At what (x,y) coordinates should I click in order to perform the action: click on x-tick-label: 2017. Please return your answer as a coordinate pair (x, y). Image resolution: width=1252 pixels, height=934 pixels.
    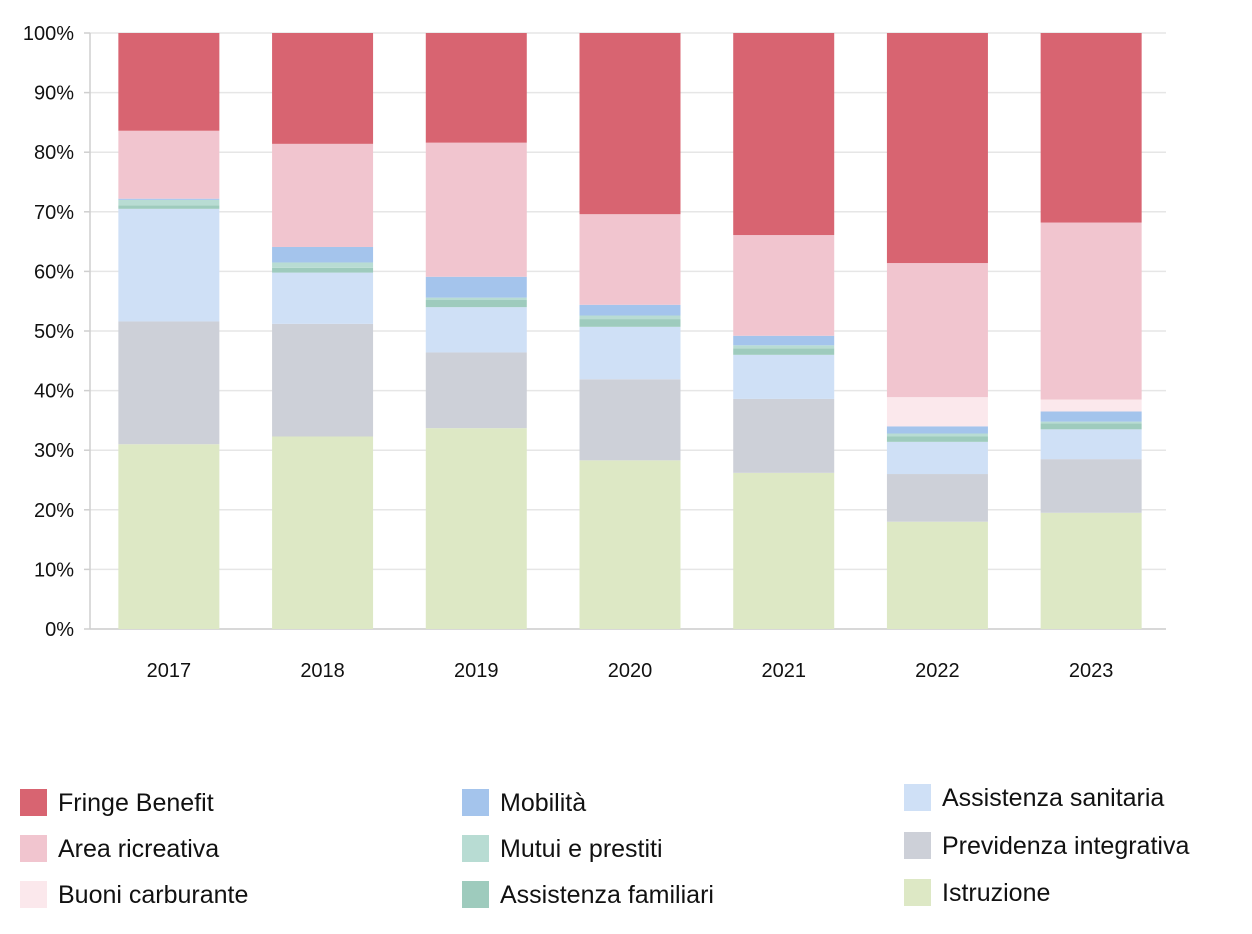
    Looking at the image, I should click on (169, 671).